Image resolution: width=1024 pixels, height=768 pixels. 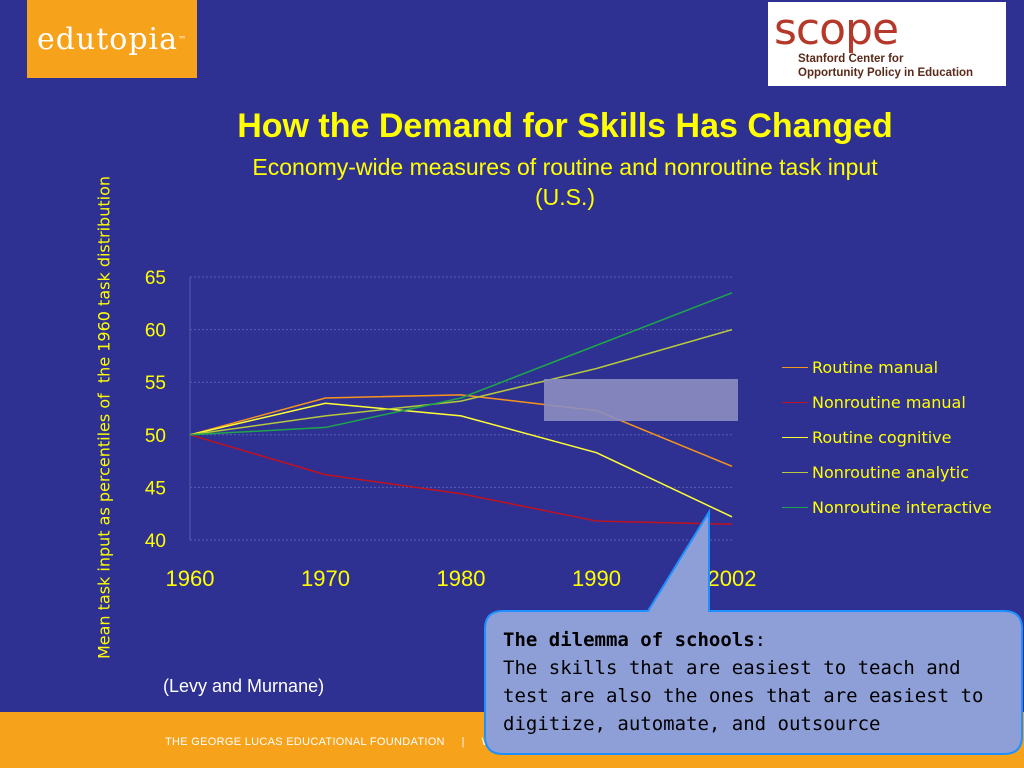 What do you see at coordinates (902, 507) in the screenshot?
I see `legend-label: Nonroutine interactive` at bounding box center [902, 507].